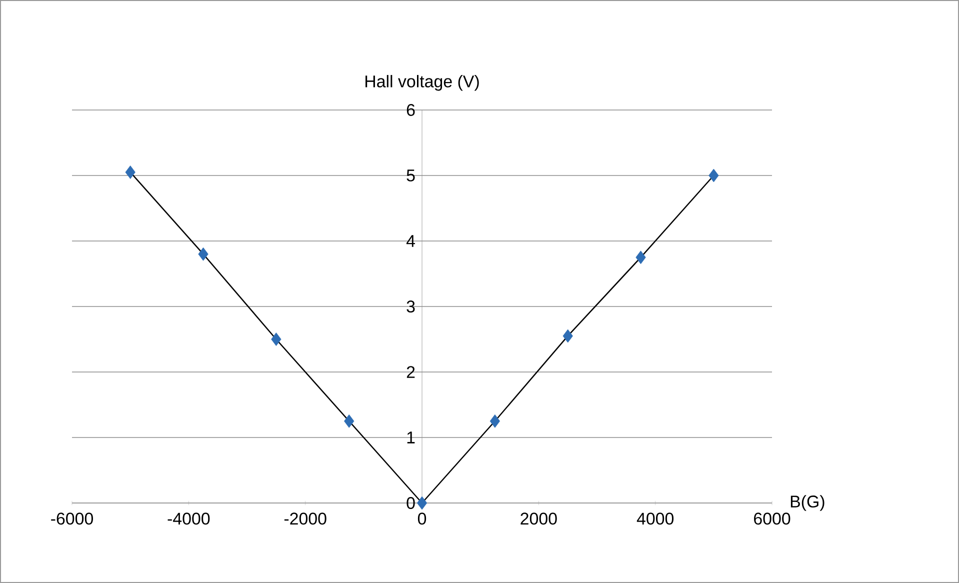  I want to click on y-tick-label: 4, so click(410, 241).